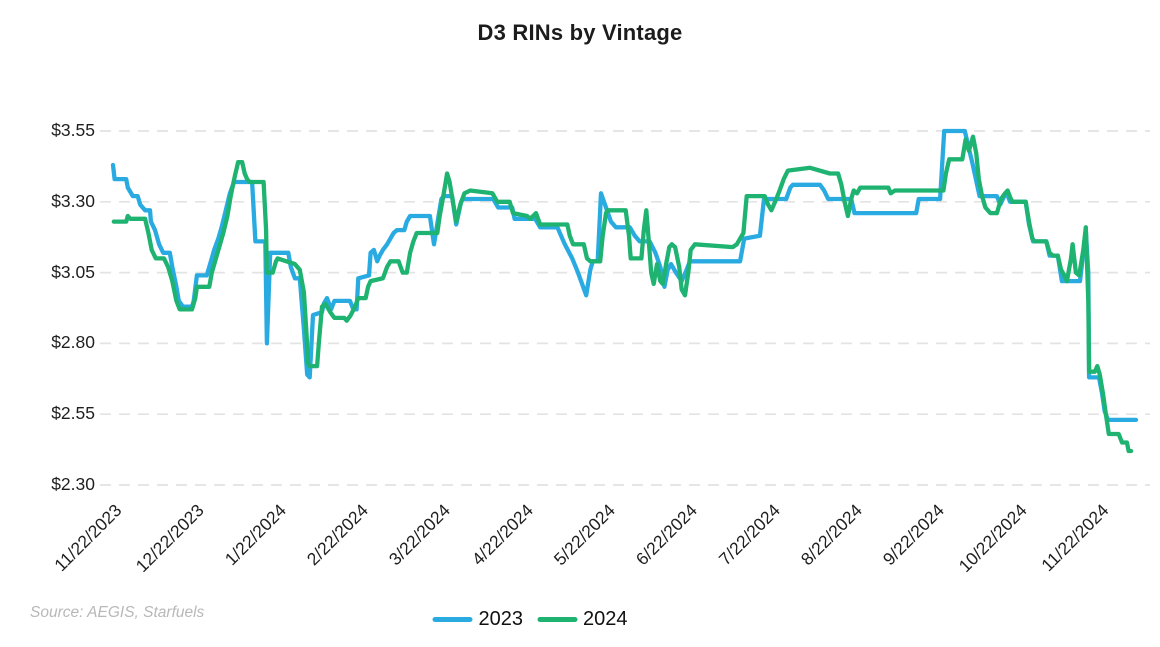  I want to click on y-axis-label: $3.30, so click(73, 200).